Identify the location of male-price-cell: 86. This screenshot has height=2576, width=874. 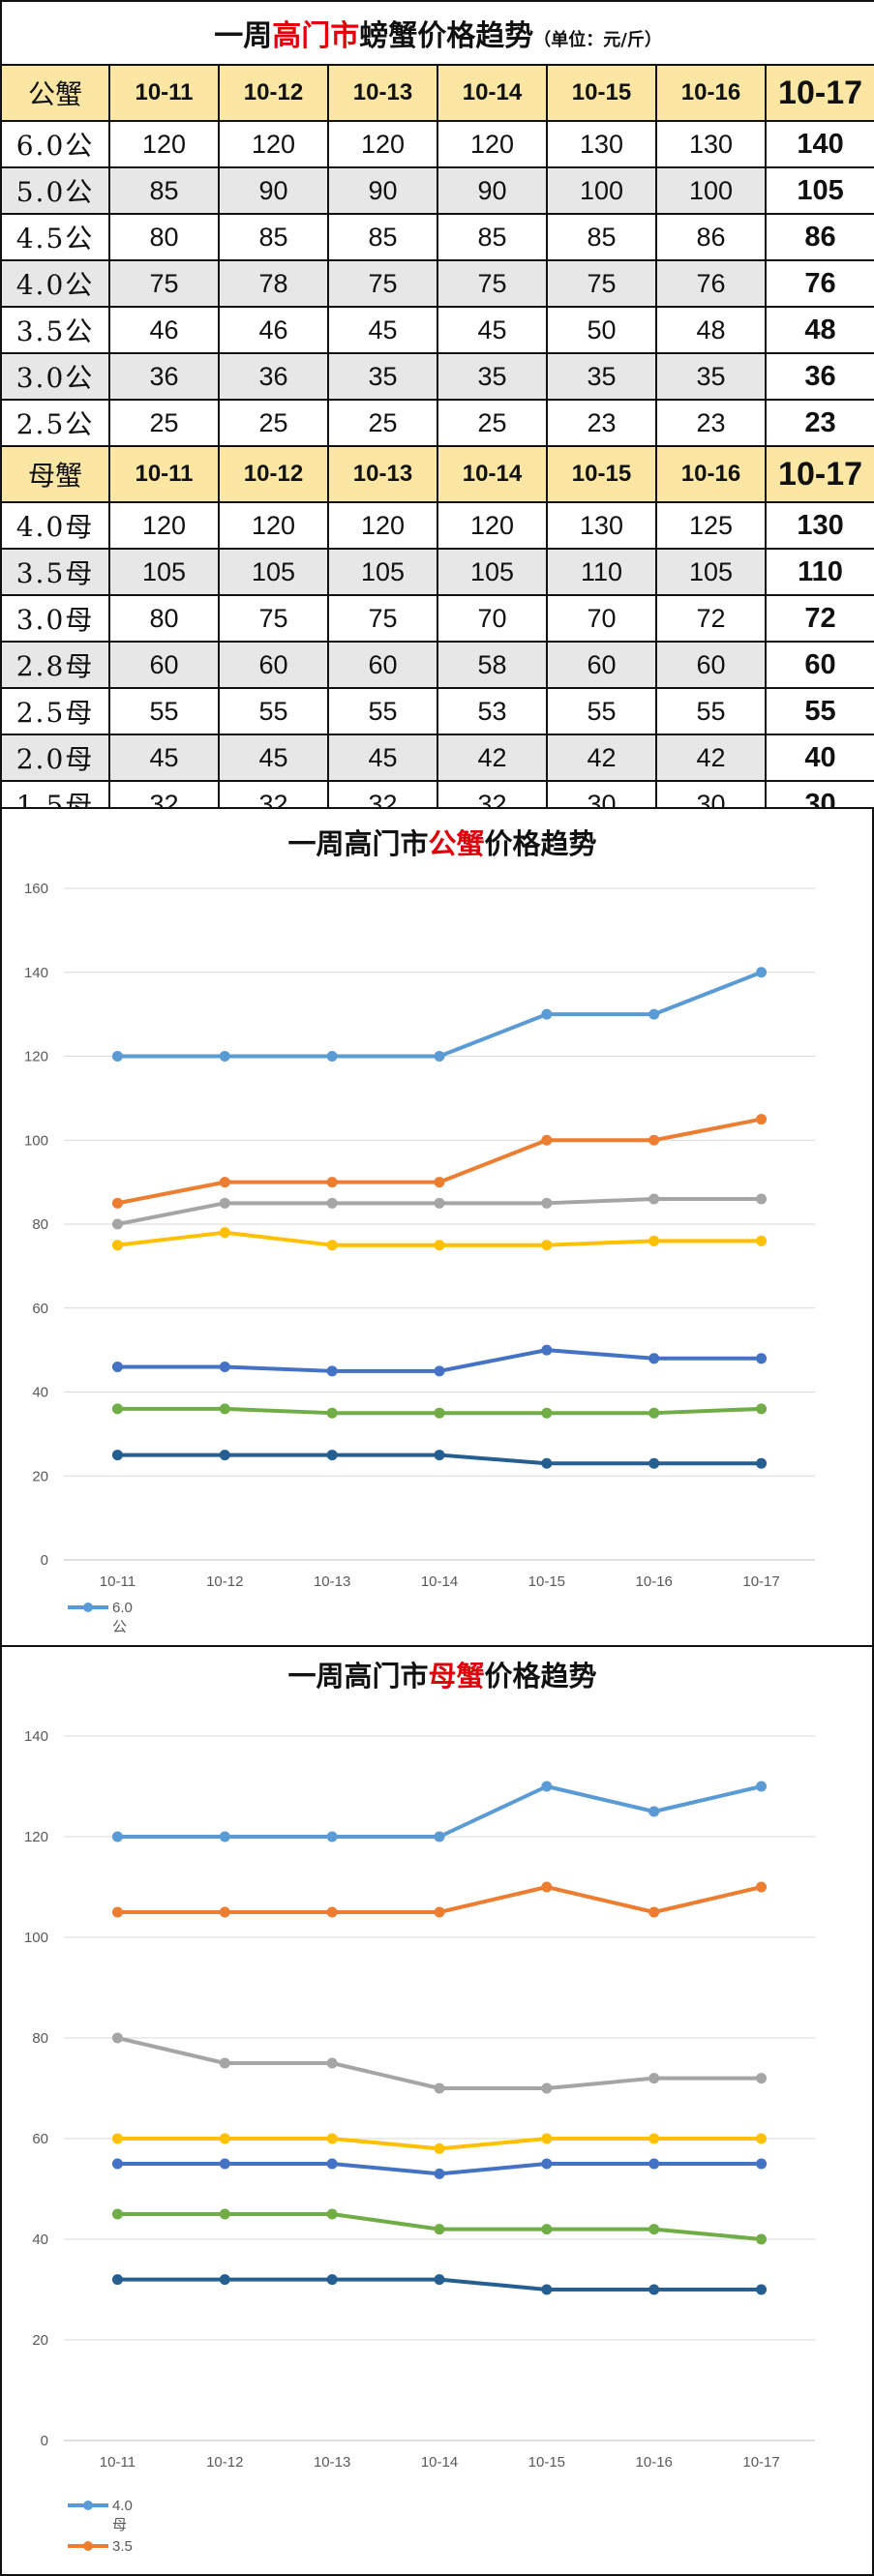
(711, 237).